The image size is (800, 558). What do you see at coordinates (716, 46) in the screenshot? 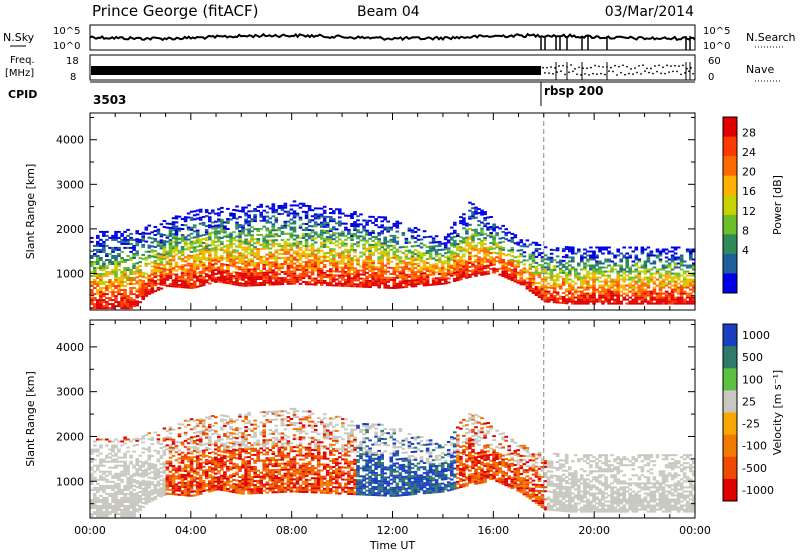
I see `nsearch-tick-bottom: 10^0` at bounding box center [716, 46].